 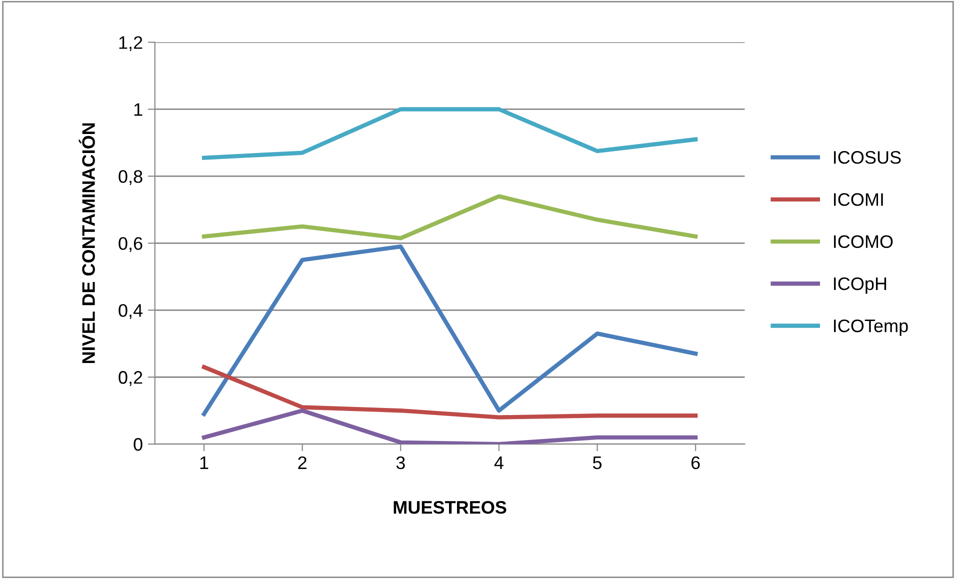 I want to click on x-tick-label: 1, so click(x=204, y=462).